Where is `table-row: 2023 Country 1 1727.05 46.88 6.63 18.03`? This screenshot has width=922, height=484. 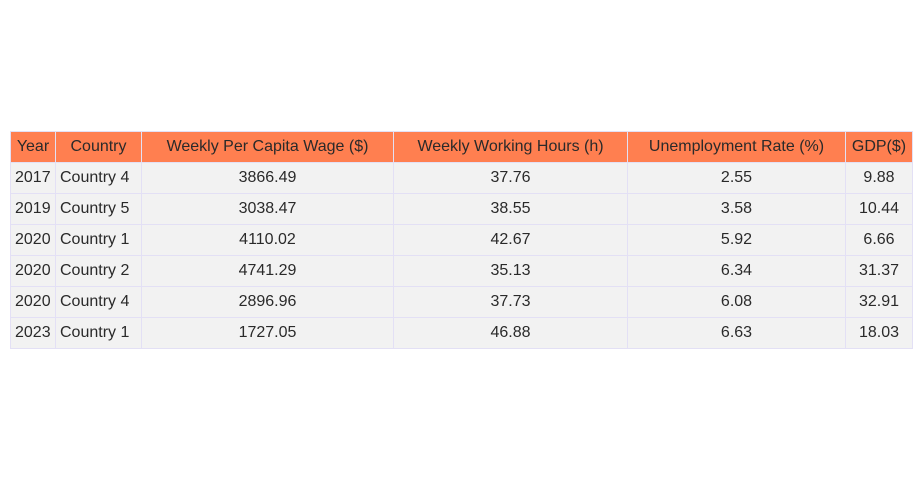 table-row: 2023 Country 1 1727.05 46.88 6.63 18.03 is located at coordinates (461, 333).